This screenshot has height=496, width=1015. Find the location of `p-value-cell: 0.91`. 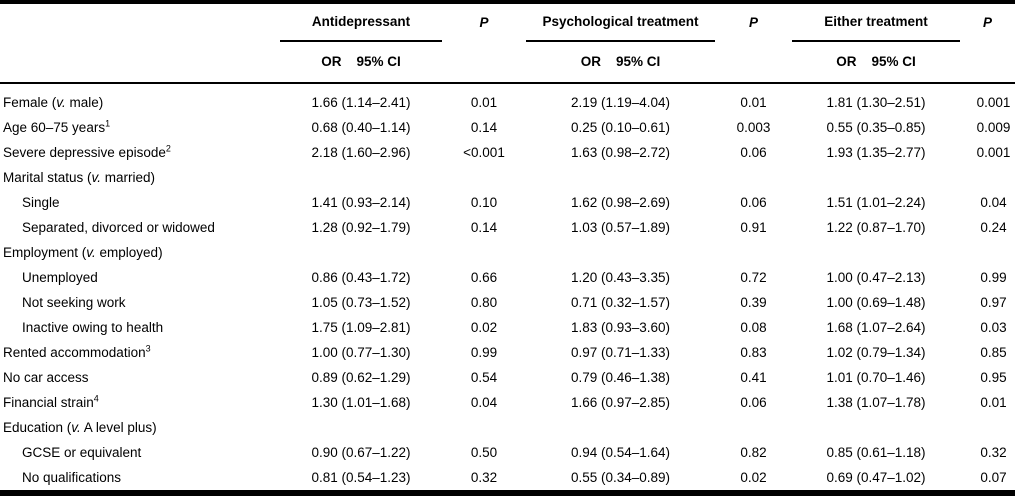

p-value-cell: 0.91 is located at coordinates (753, 227).